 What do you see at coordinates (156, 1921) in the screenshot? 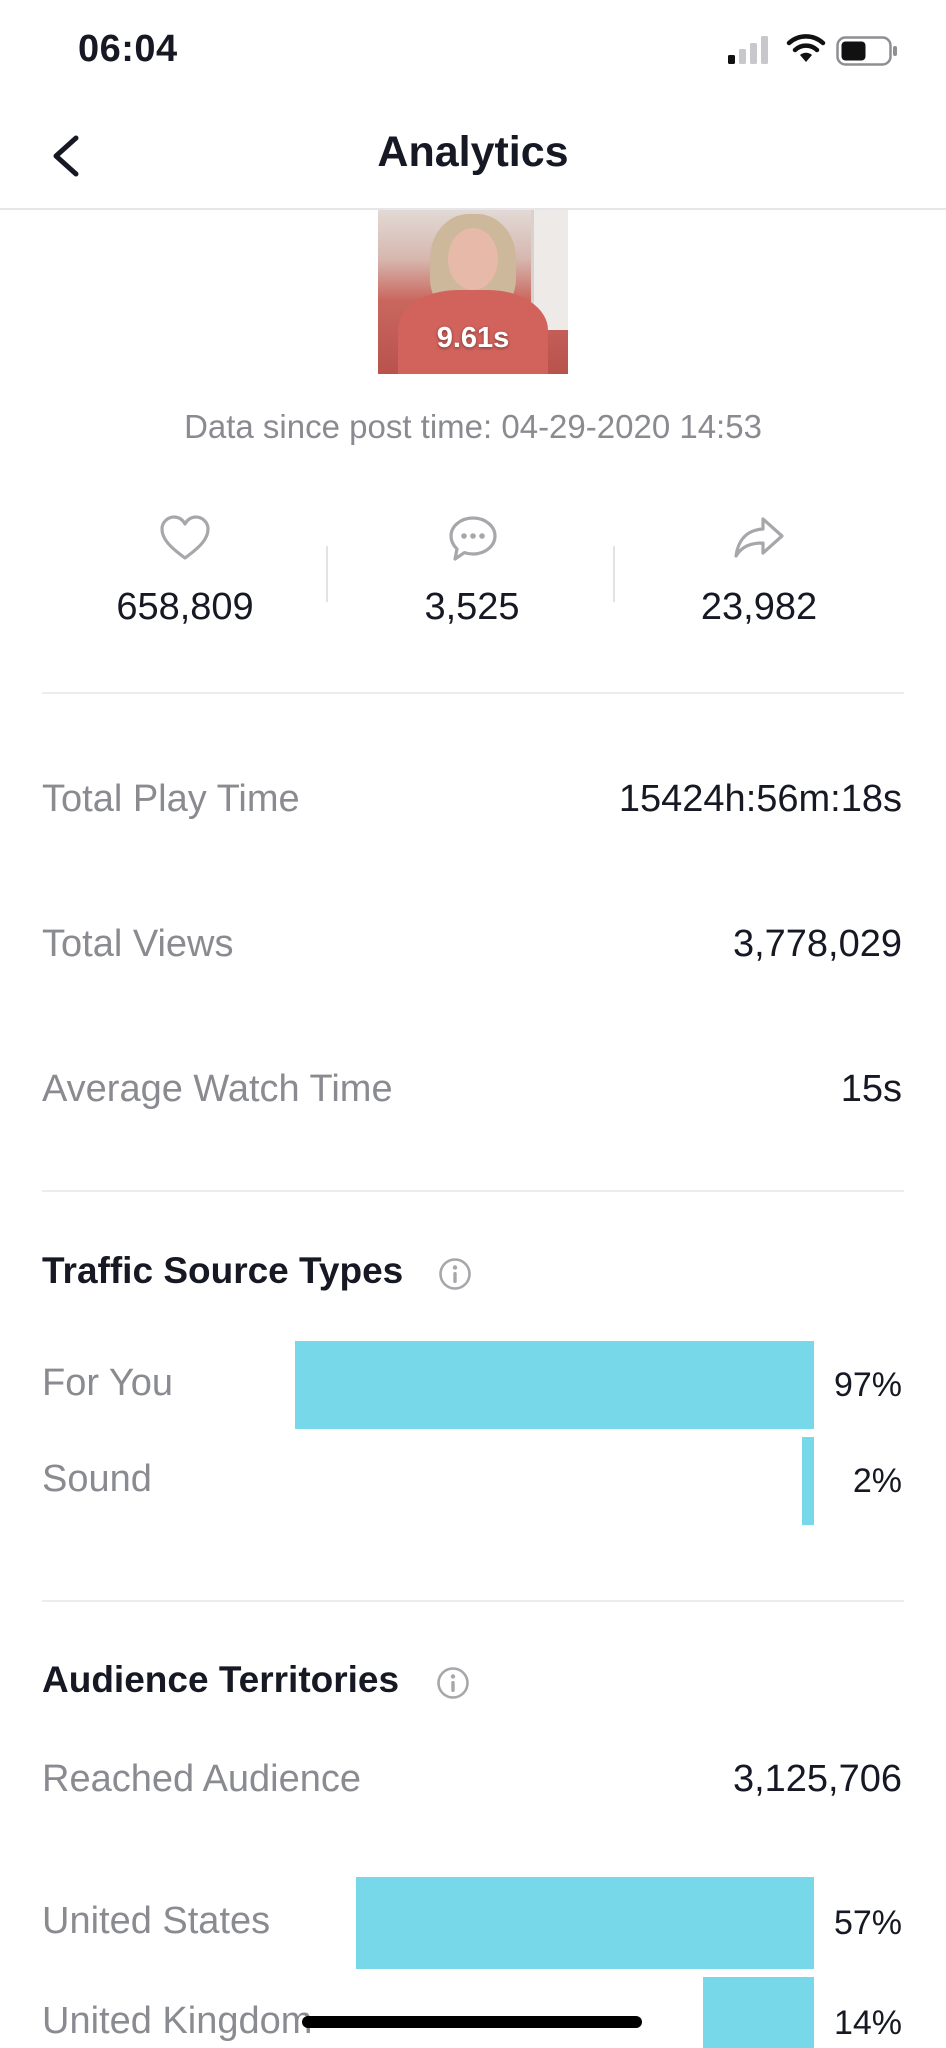
I see `territory-label: United States` at bounding box center [156, 1921].